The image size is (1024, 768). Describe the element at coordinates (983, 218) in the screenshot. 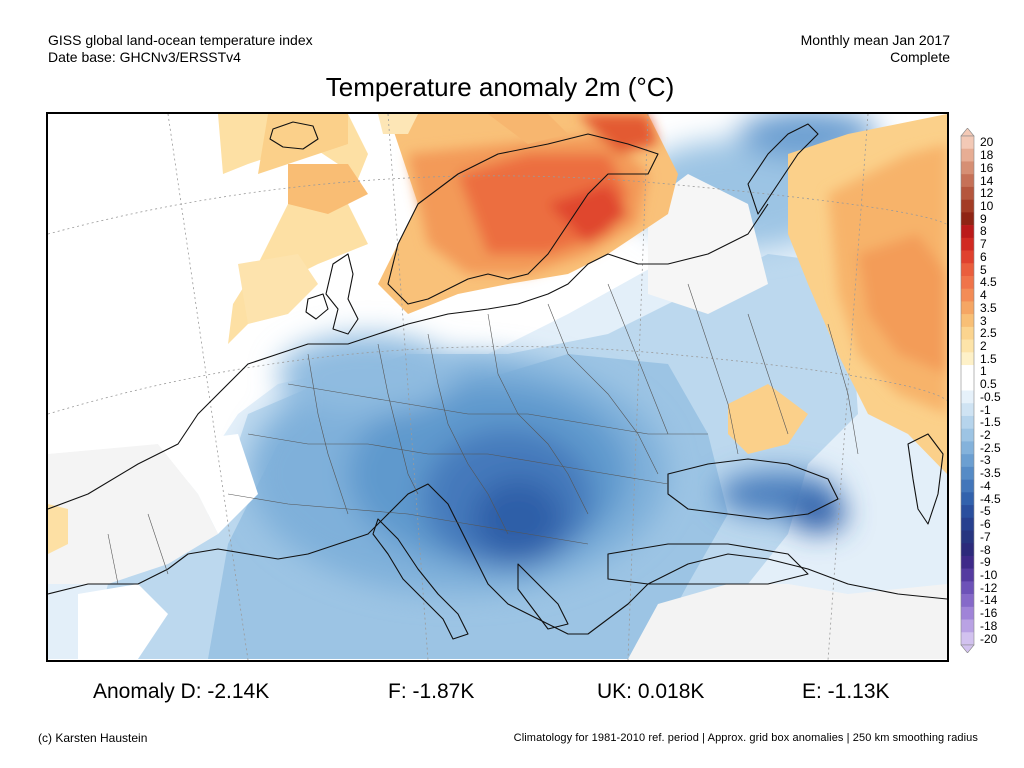

I see `legend-label: 9` at that location.